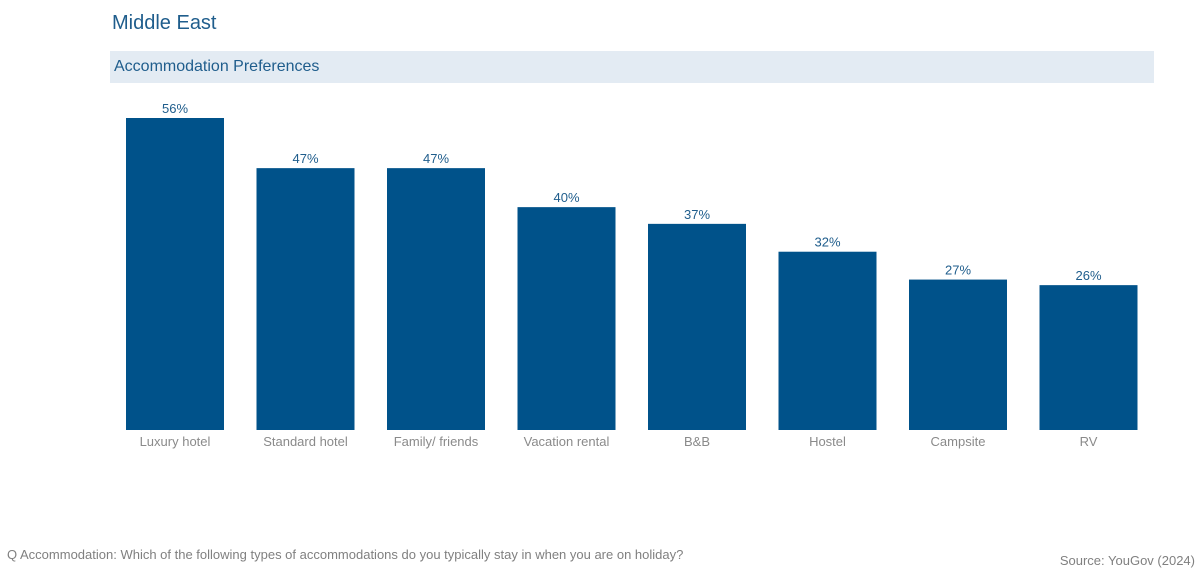  What do you see at coordinates (305, 158) in the screenshot?
I see `value-label-1: 47%` at bounding box center [305, 158].